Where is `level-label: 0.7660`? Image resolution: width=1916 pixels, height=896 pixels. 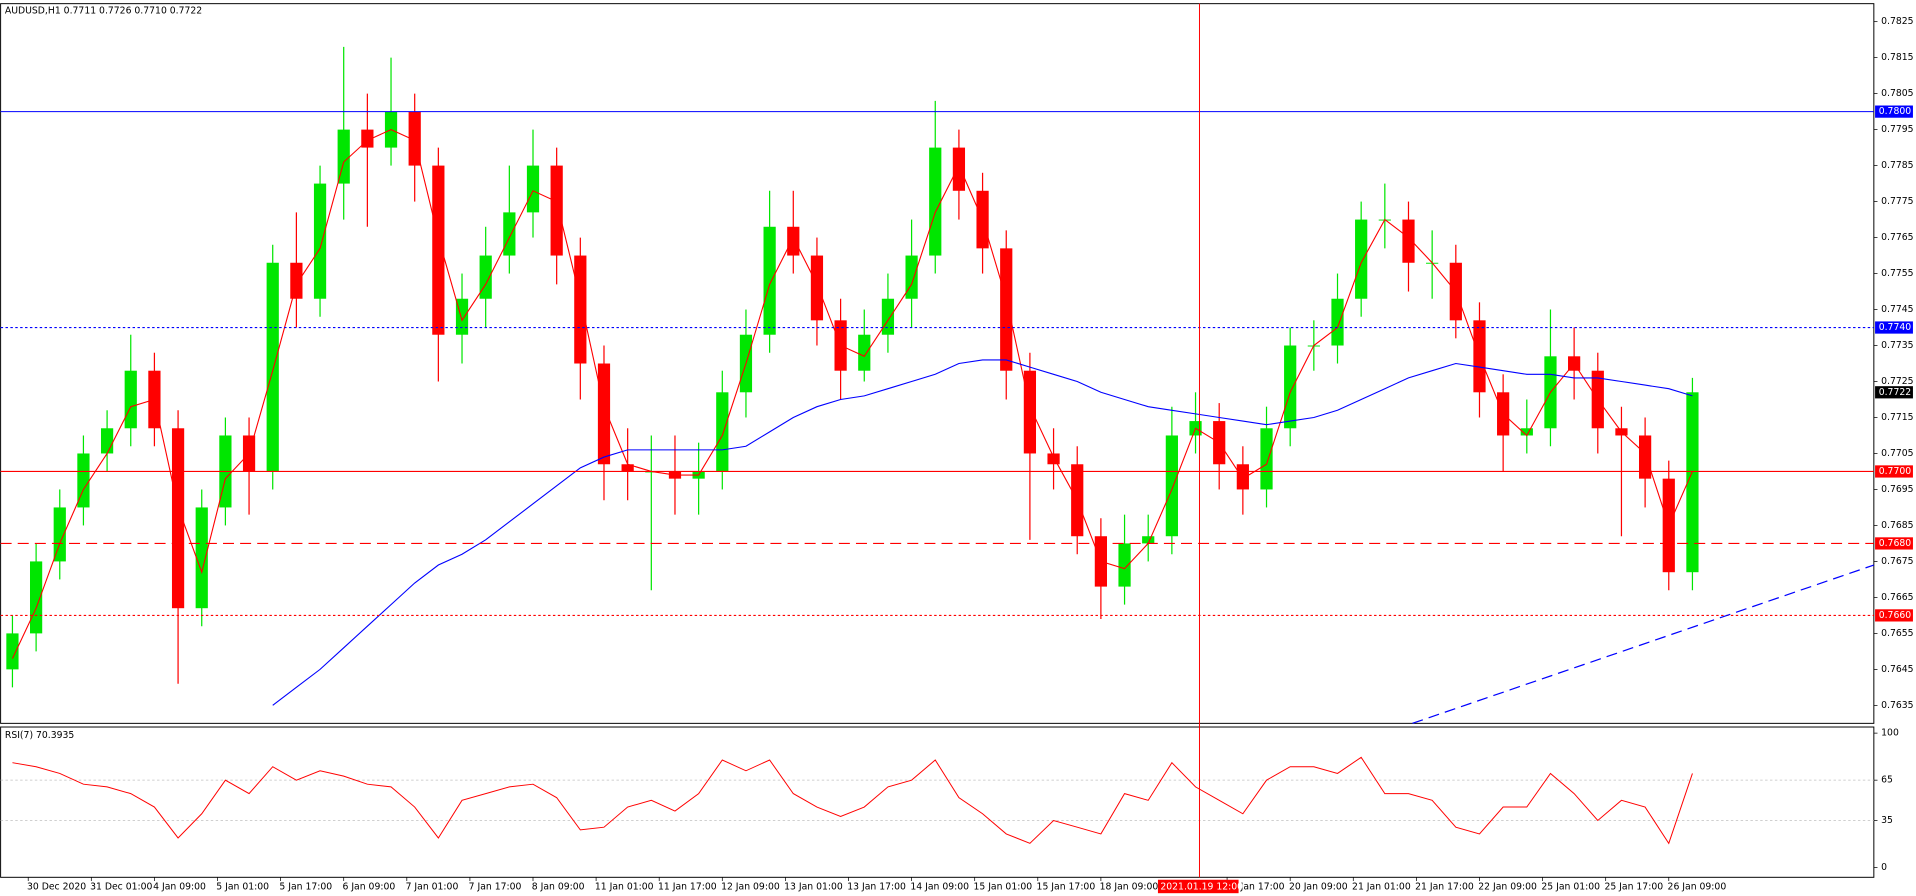
level-label: 0.7660 is located at coordinates (1895, 615).